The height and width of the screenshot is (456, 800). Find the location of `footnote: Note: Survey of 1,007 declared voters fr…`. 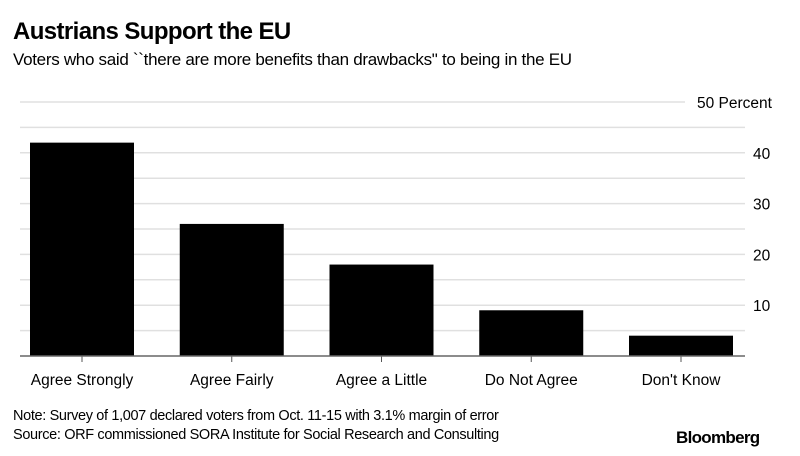

footnote: Note: Survey of 1,007 declared voters fr… is located at coordinates (256, 426).